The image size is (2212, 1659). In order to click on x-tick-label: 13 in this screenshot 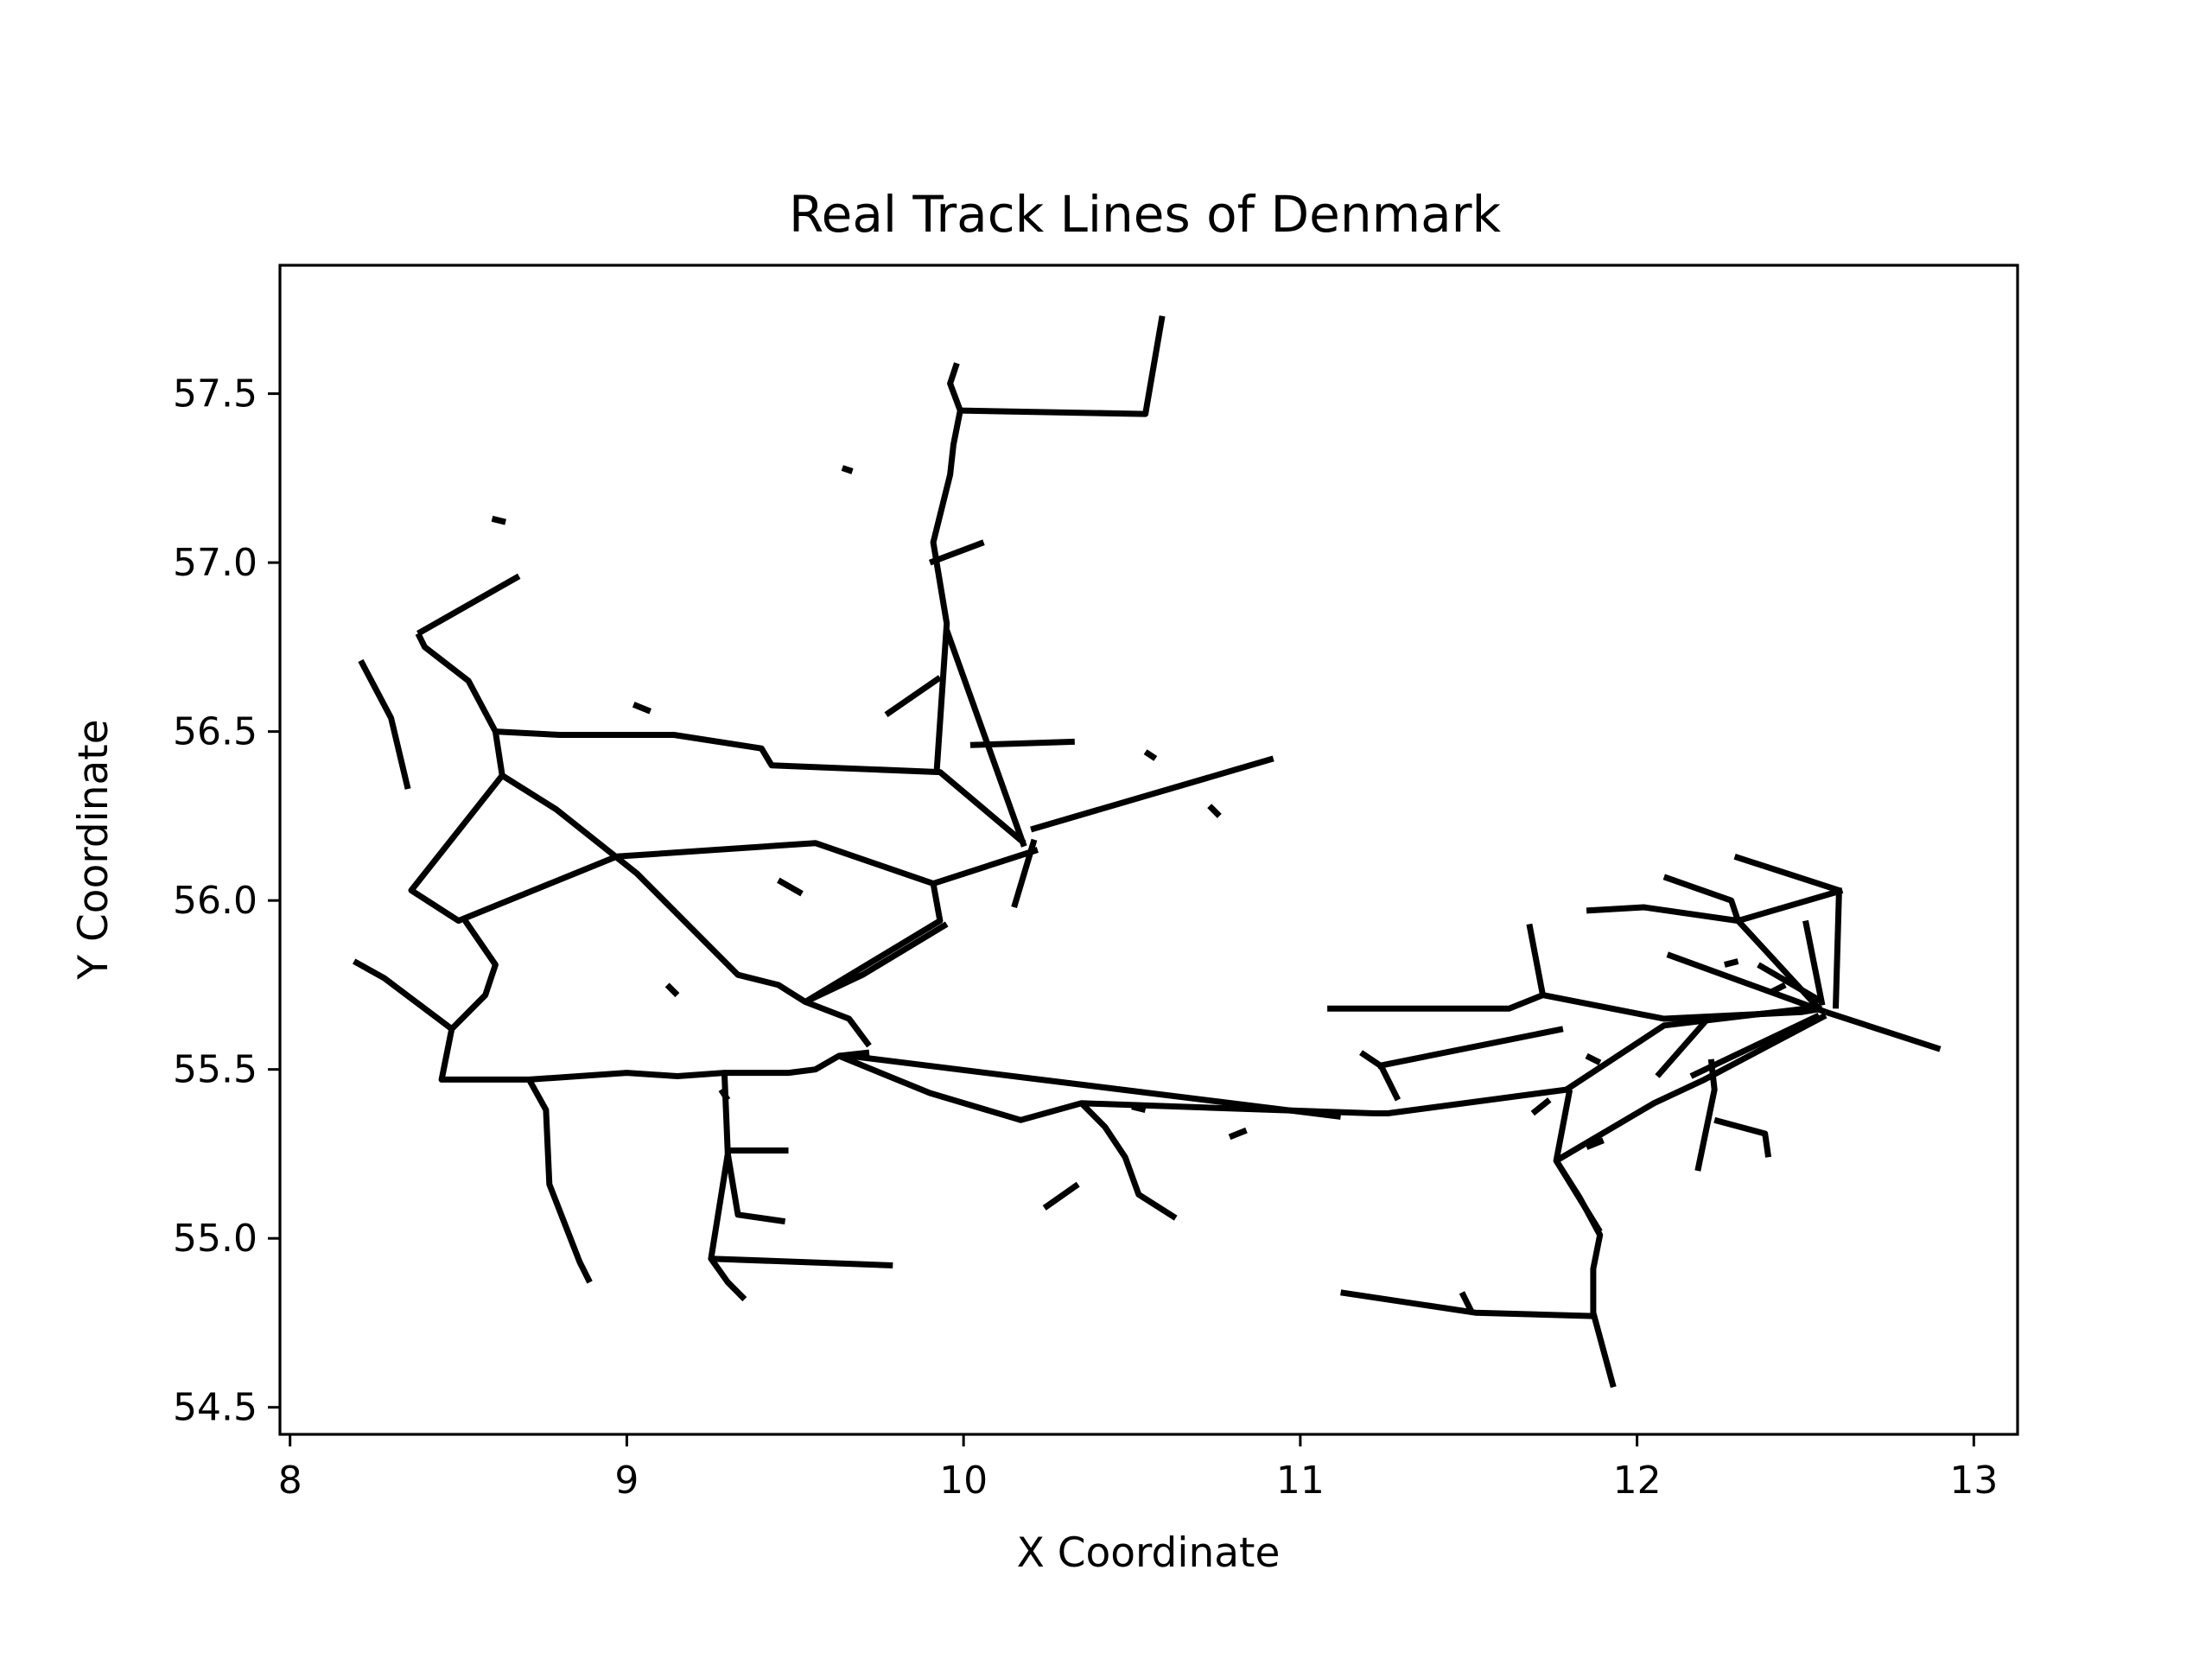, I will do `click(1973, 1481)`.